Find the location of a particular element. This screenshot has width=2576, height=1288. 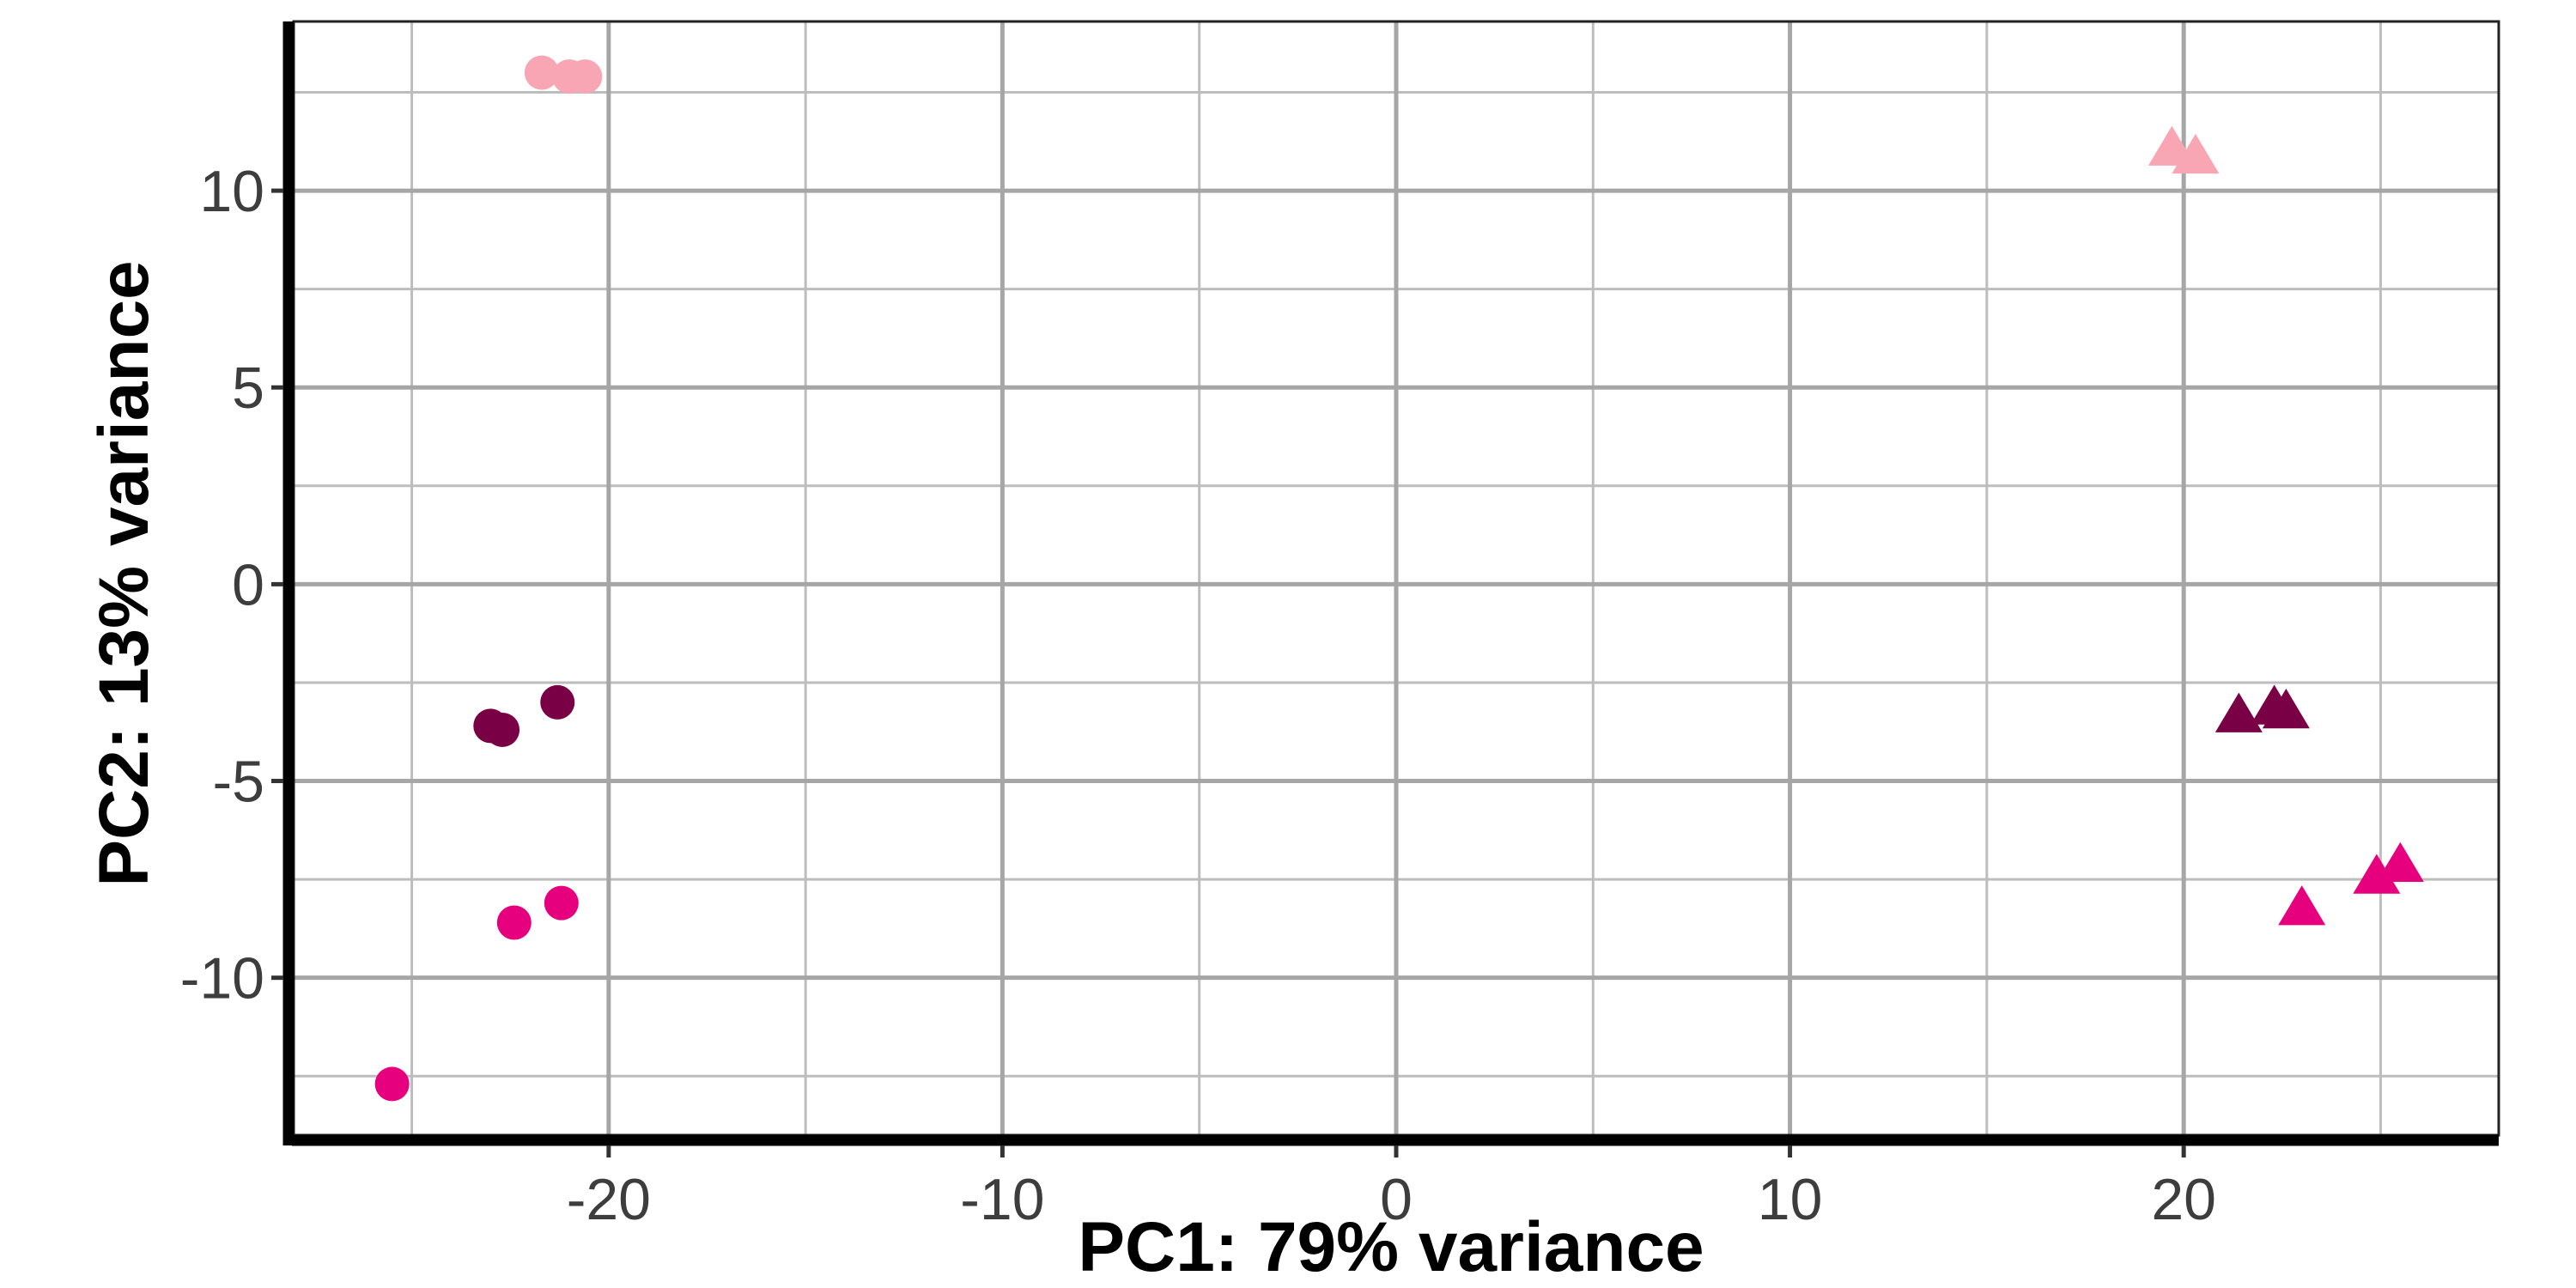

y-tick-label: -5 is located at coordinates (239, 782).